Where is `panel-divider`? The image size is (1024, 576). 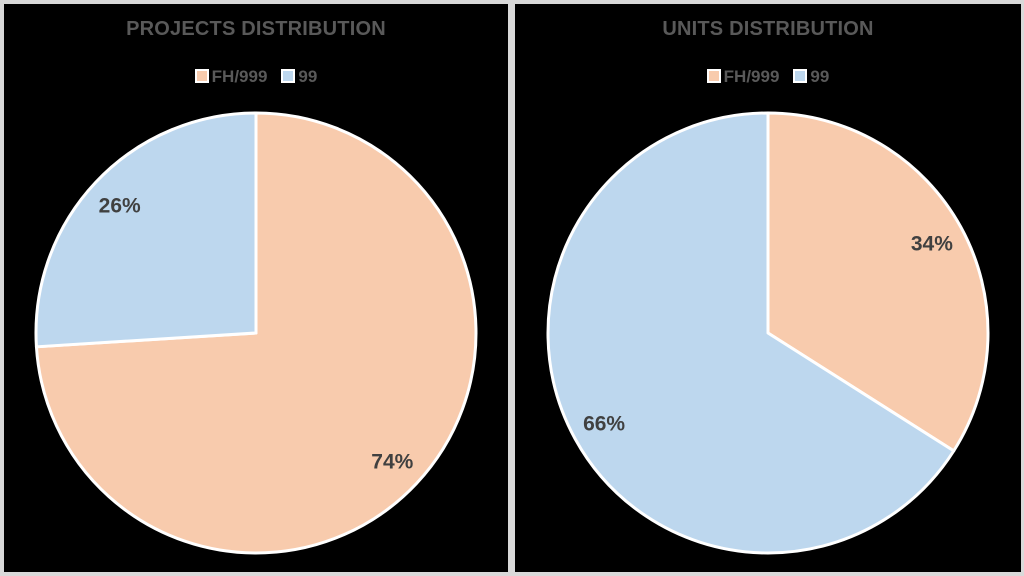
panel-divider is located at coordinates (511, 288).